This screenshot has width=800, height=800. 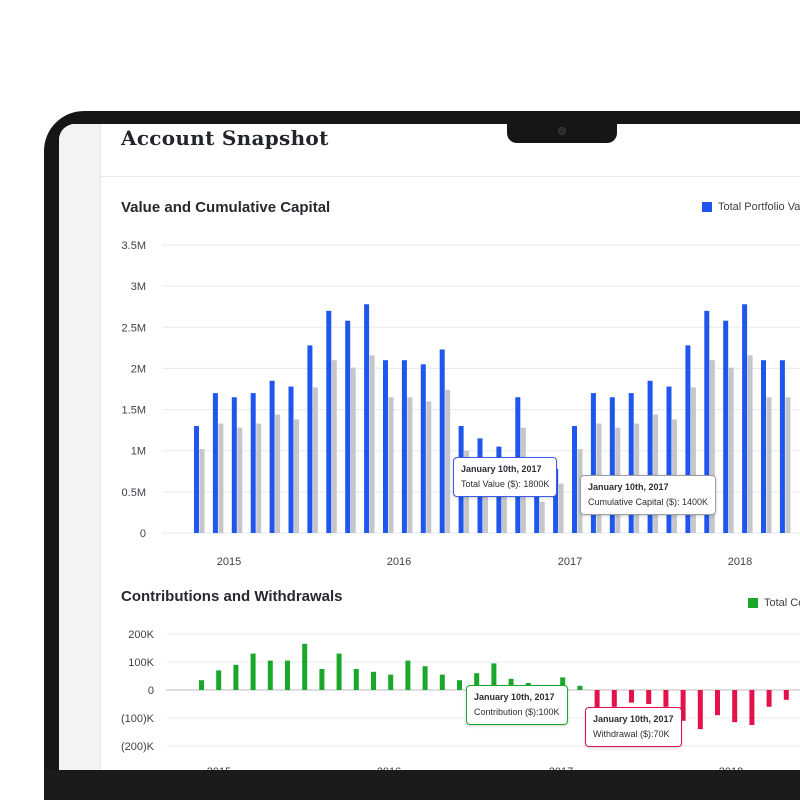 What do you see at coordinates (631, 734) in the screenshot?
I see `tooltip-label: Withdrawal ($):70K` at bounding box center [631, 734].